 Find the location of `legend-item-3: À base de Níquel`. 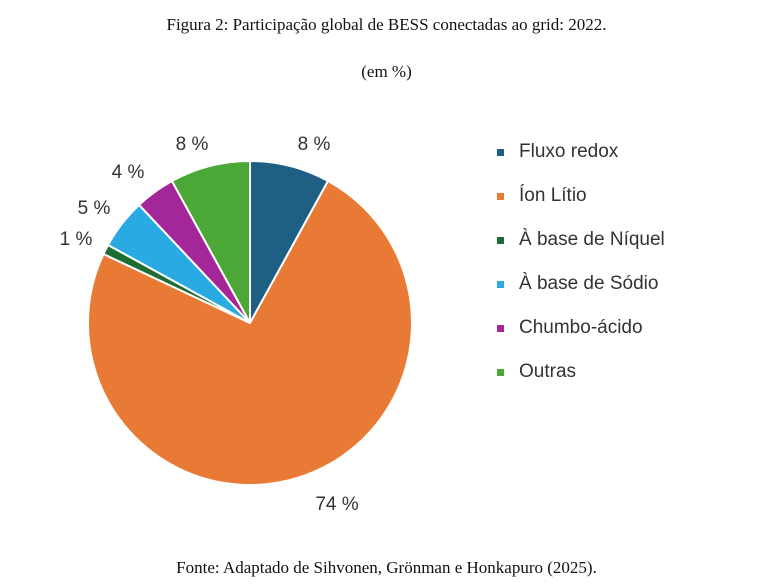

legend-item-3: À base de Níquel is located at coordinates (581, 240).